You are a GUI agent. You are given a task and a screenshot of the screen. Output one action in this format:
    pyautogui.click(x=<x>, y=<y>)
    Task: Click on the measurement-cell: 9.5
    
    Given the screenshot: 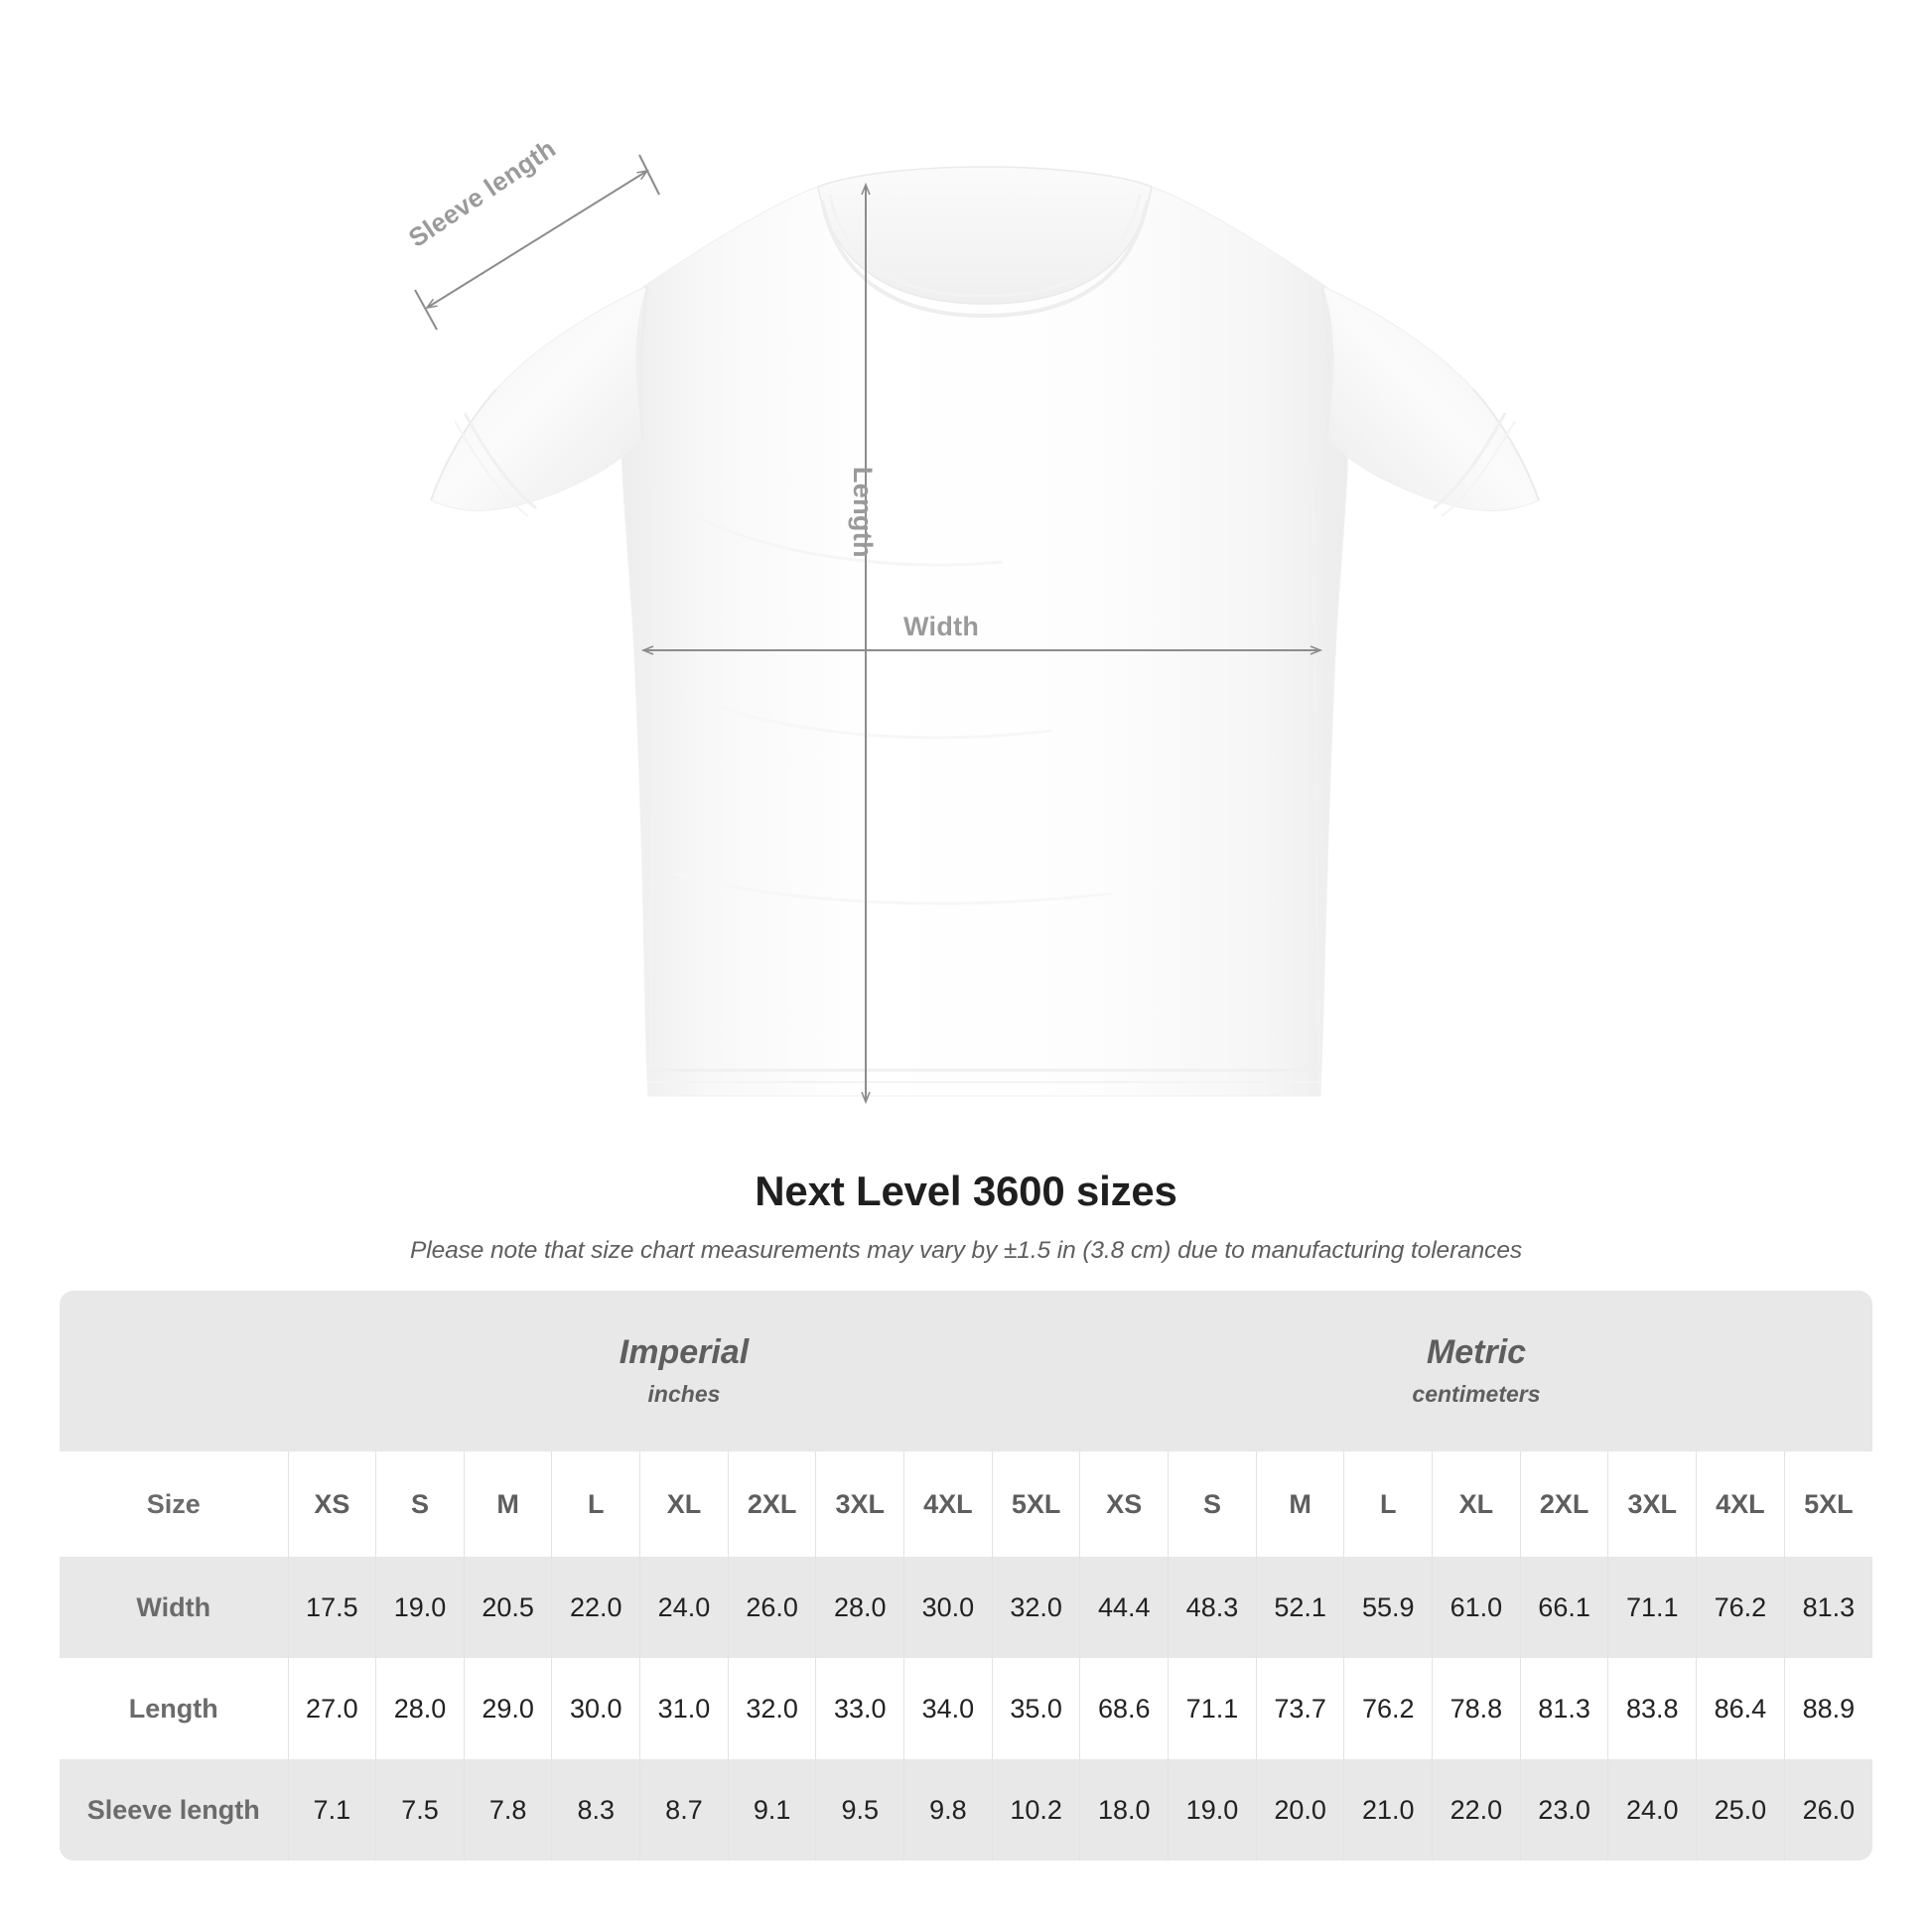 What is the action you would take?
    pyautogui.click(x=860, y=1810)
    